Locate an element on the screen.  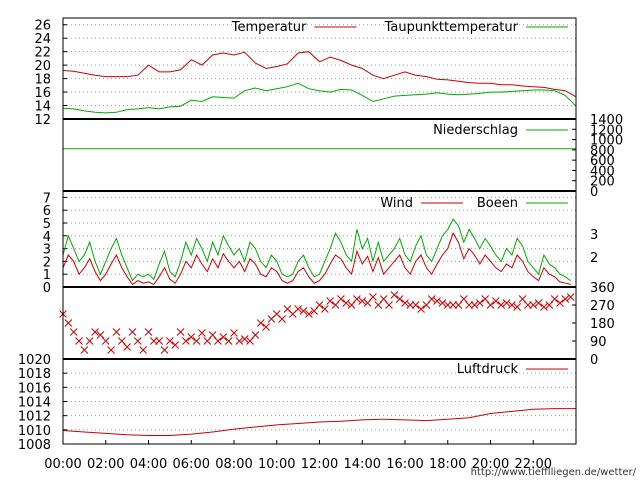
x-tick-label: 22:00 is located at coordinates (533, 464).